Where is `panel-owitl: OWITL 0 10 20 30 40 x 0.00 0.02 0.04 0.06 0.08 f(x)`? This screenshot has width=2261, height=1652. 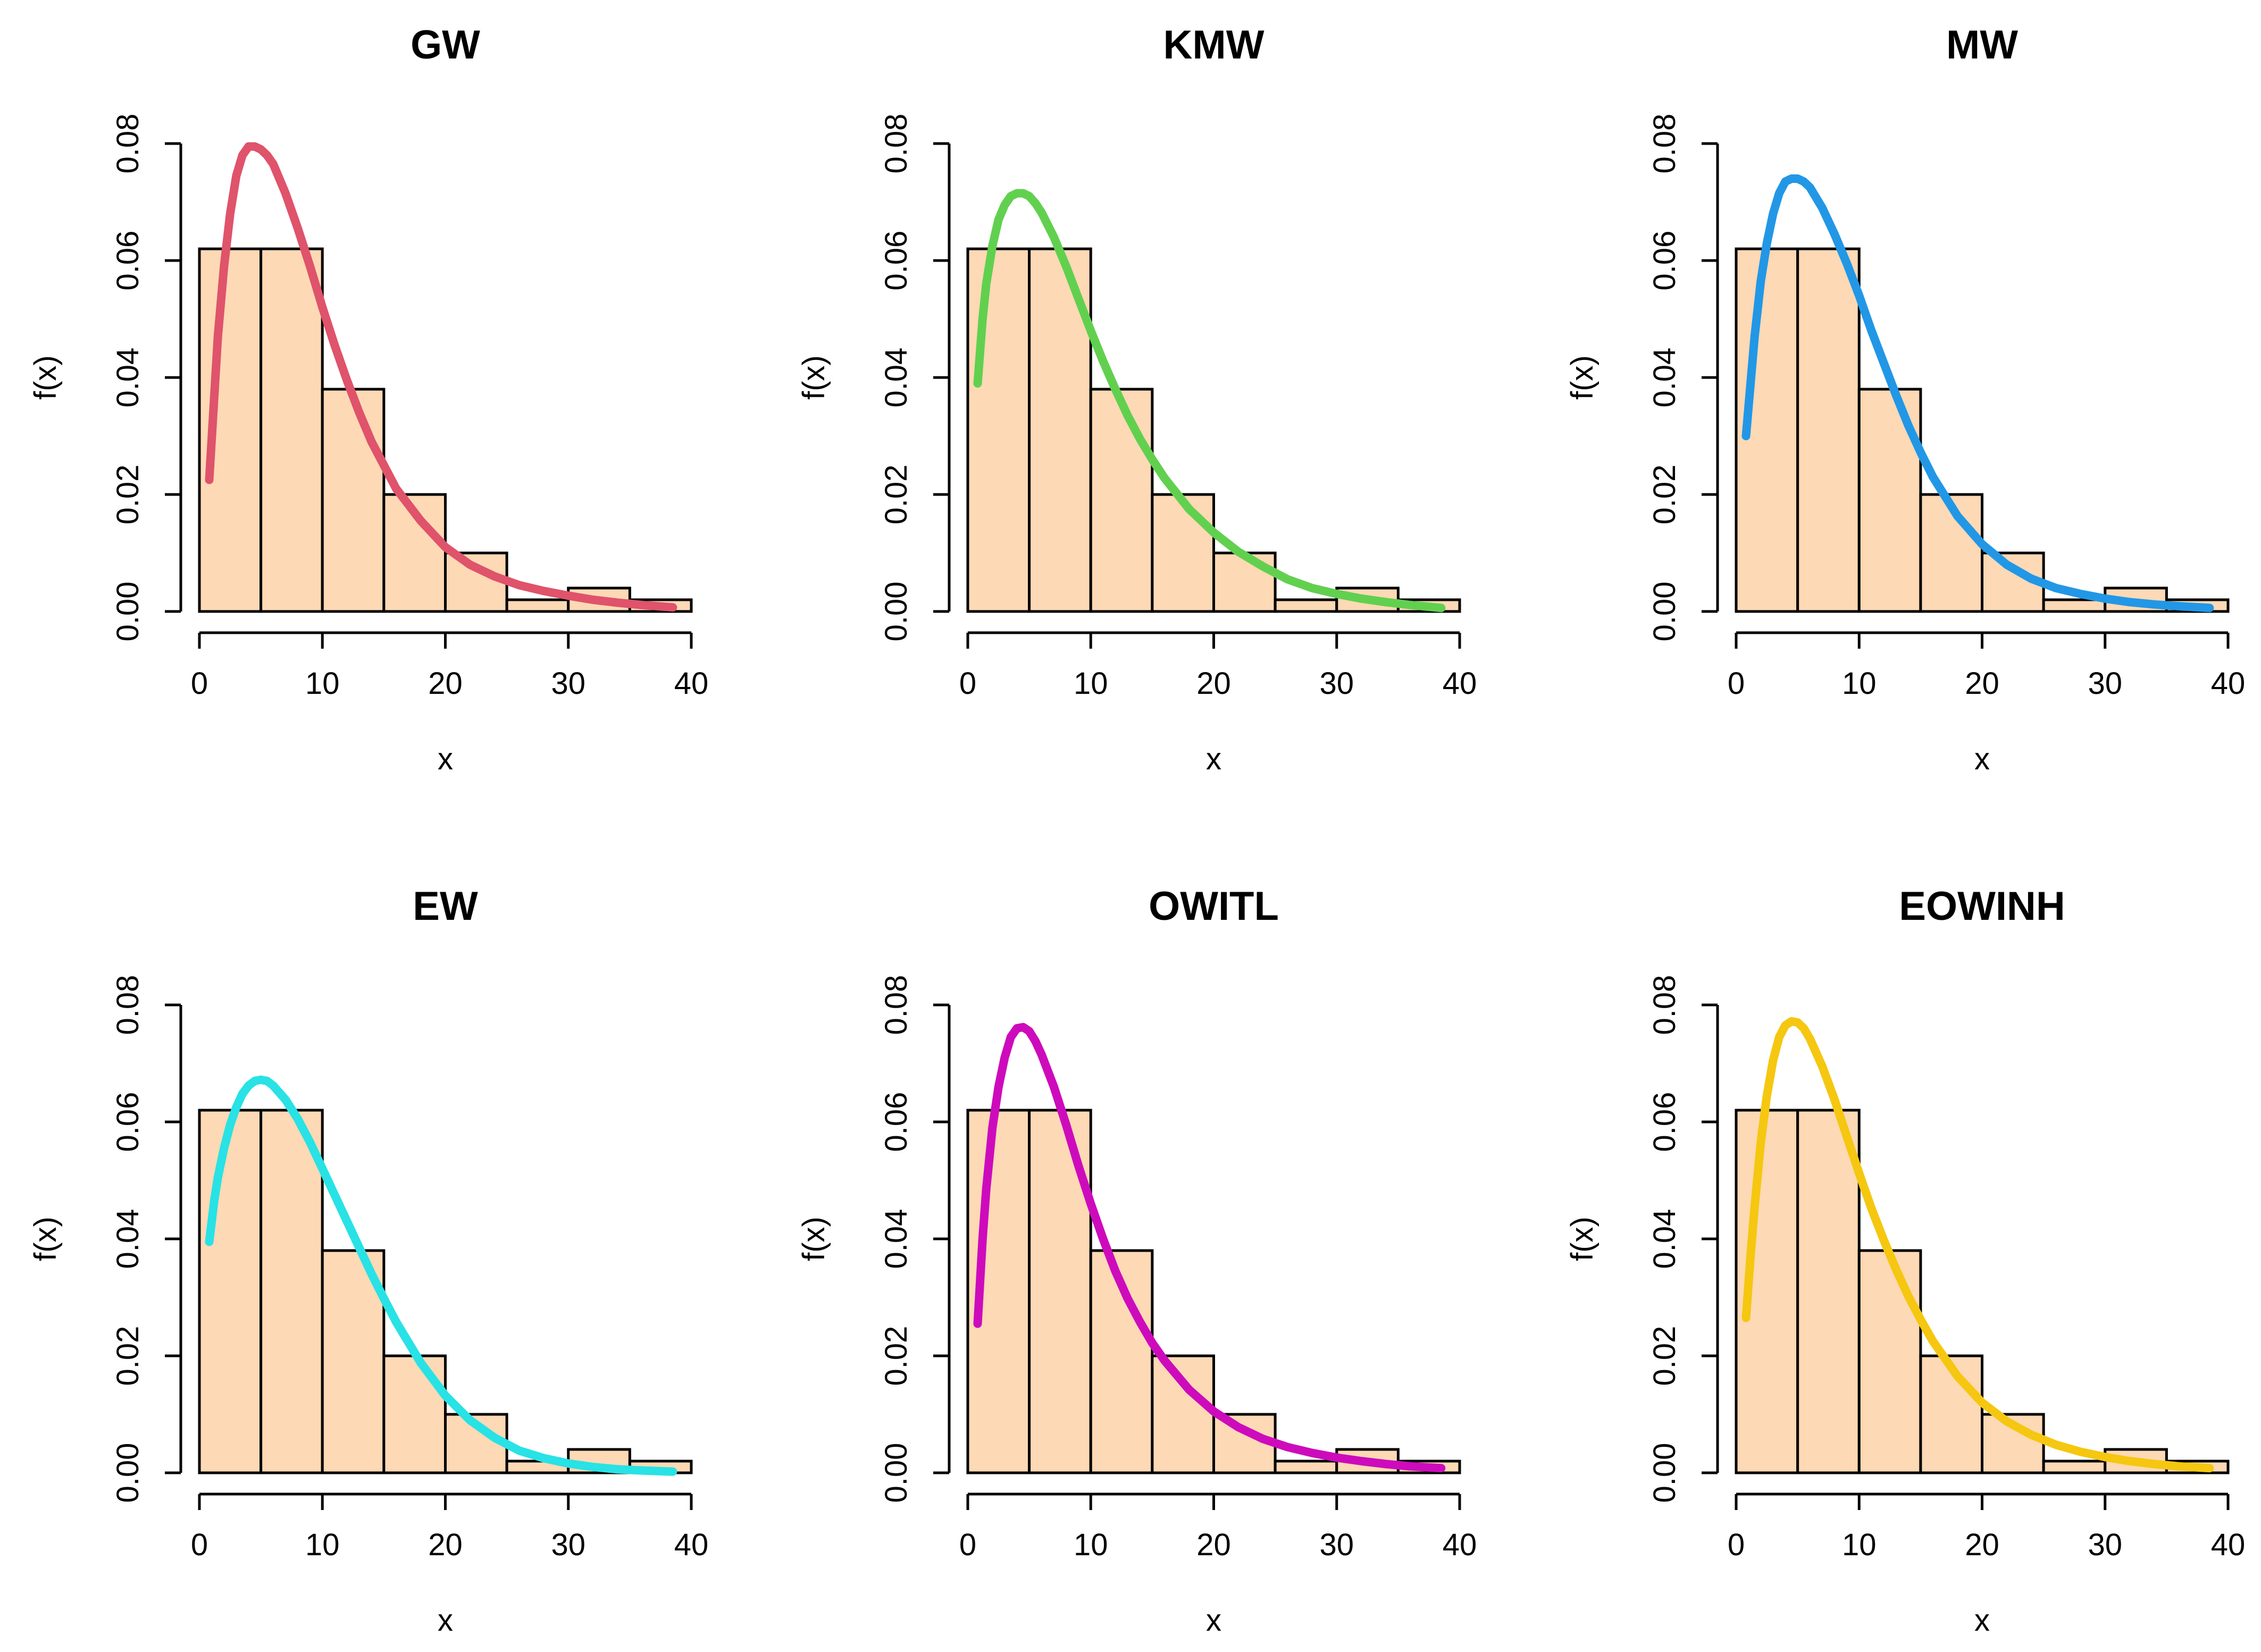
panel-owitl: OWITL 0 10 20 30 40 x 0.00 0.02 0.04 0.06 0.08 f(x) is located at coordinates (1137, 1261).